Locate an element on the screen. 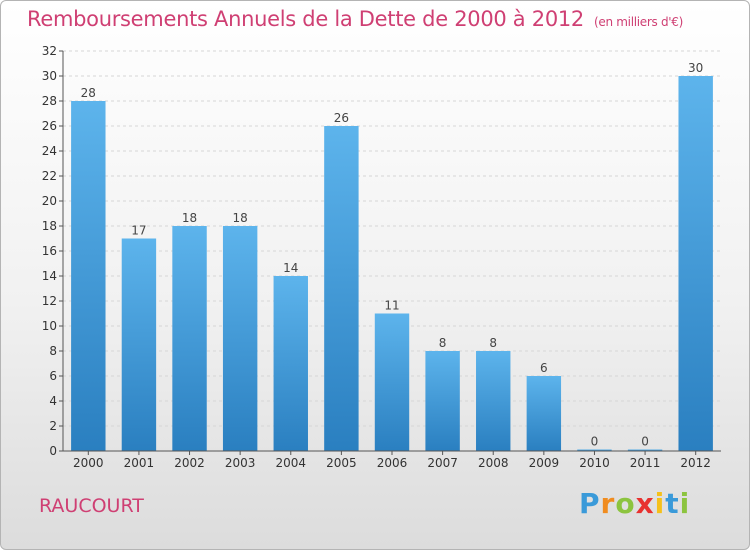 Image resolution: width=750 pixels, height=550 pixels. data-label-2009: 6 is located at coordinates (544, 368).